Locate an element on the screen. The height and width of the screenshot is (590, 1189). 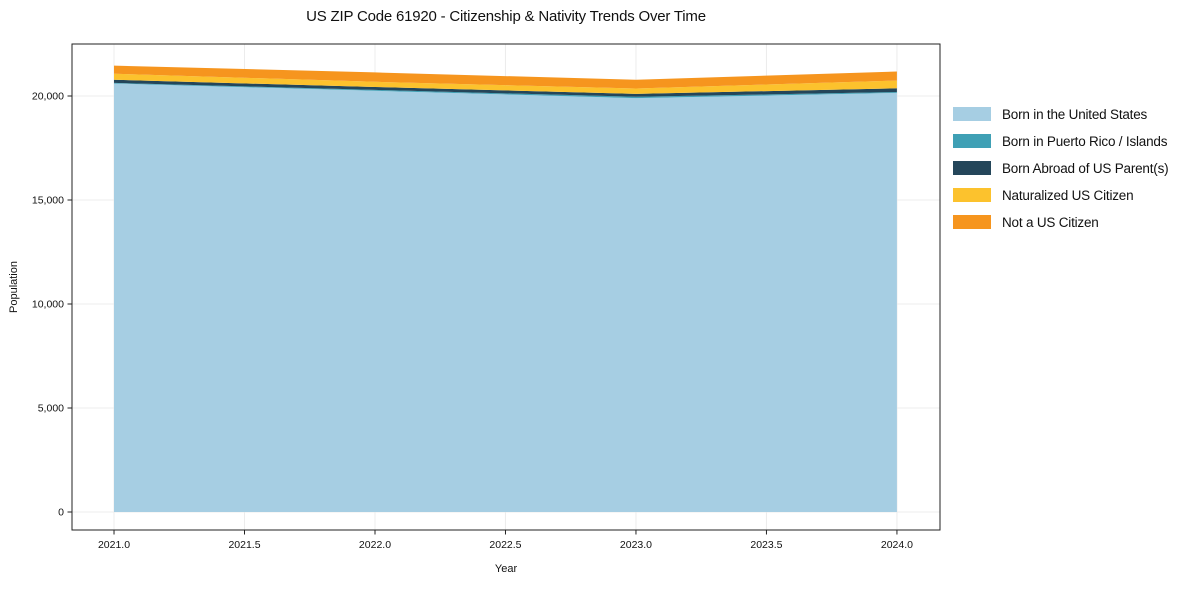
legend-label: Not a US Citizen is located at coordinates (1050, 222).